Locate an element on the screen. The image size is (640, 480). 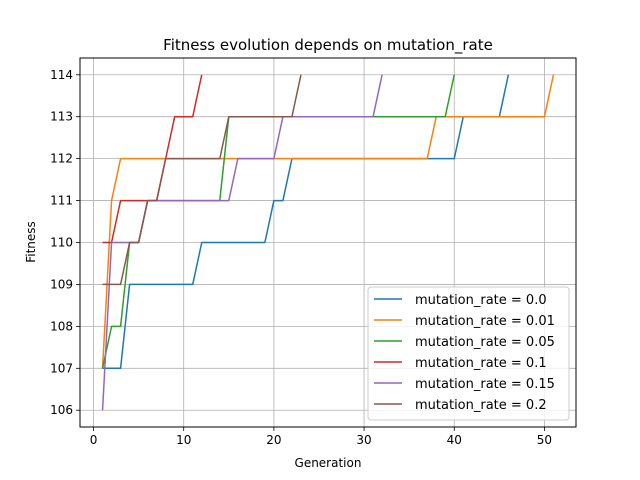
legend-box is located at coordinates (468, 353).